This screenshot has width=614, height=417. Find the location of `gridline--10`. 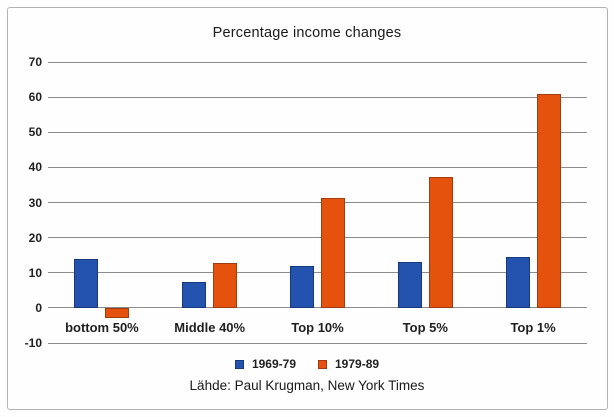

gridline--10 is located at coordinates (317, 343).